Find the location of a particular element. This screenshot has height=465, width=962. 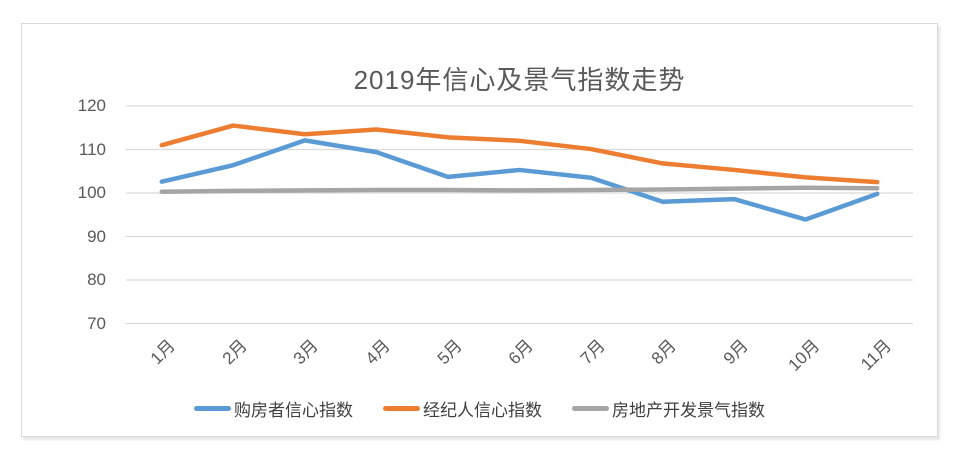

y-axis-tick-label: 80 is located at coordinates (96, 279).